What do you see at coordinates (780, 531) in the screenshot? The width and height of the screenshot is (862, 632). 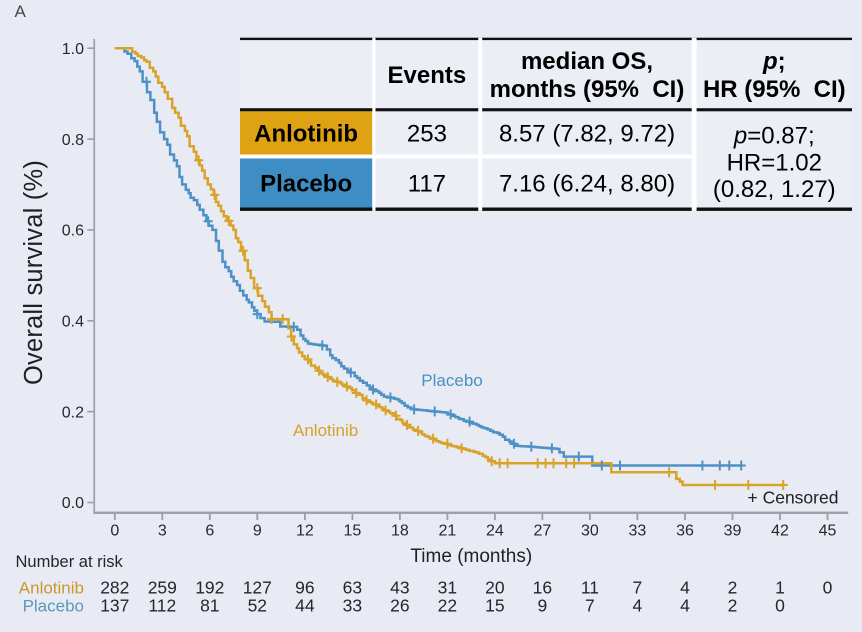 I see `svg-text: 42` at bounding box center [780, 531].